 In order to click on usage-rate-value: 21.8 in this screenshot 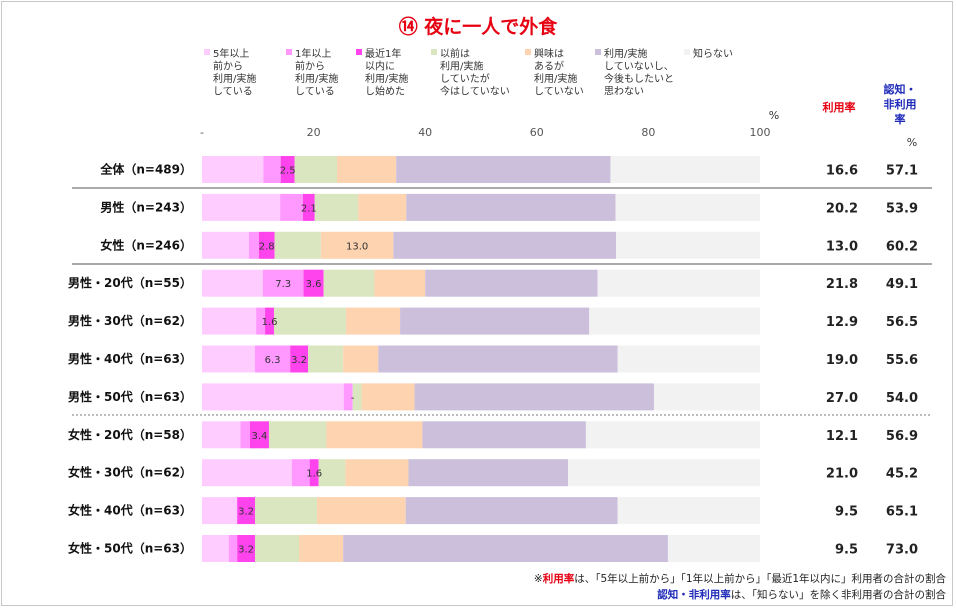, I will do `click(842, 284)`.